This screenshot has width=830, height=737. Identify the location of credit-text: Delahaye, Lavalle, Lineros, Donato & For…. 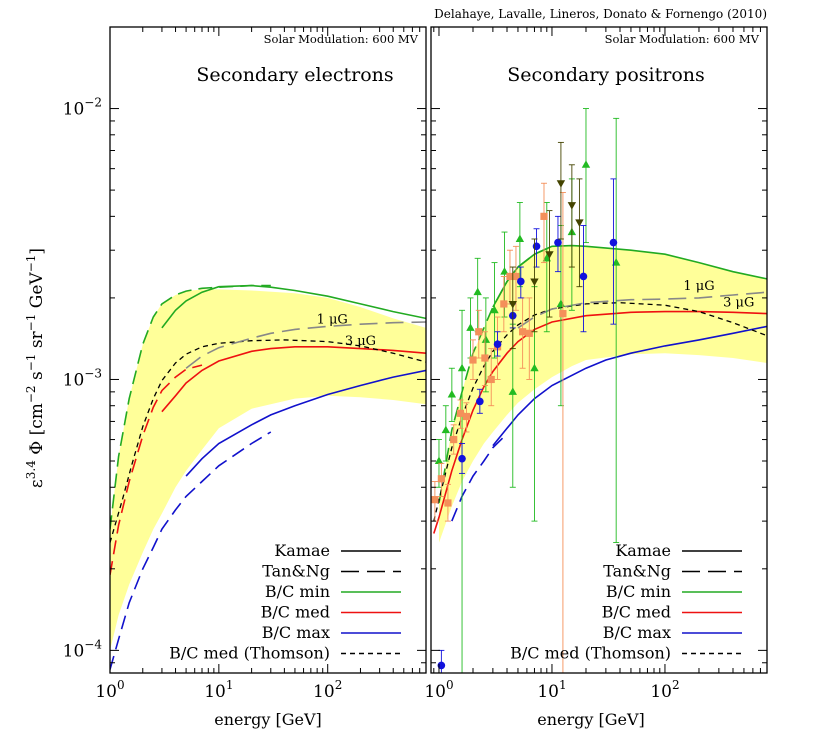
(600, 14).